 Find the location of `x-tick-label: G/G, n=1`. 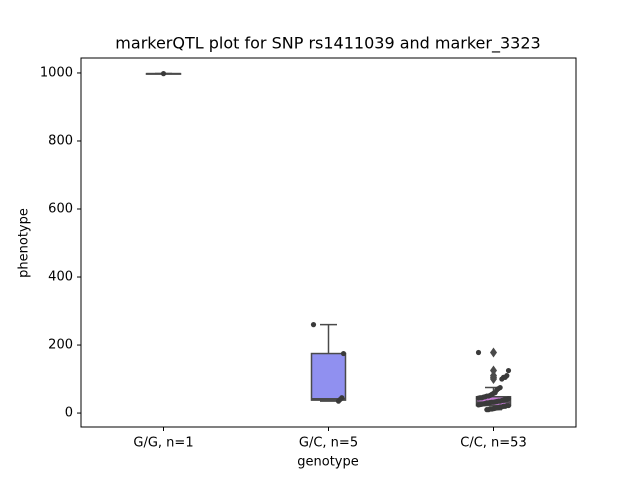

x-tick-label: G/G, n=1 is located at coordinates (163, 443).